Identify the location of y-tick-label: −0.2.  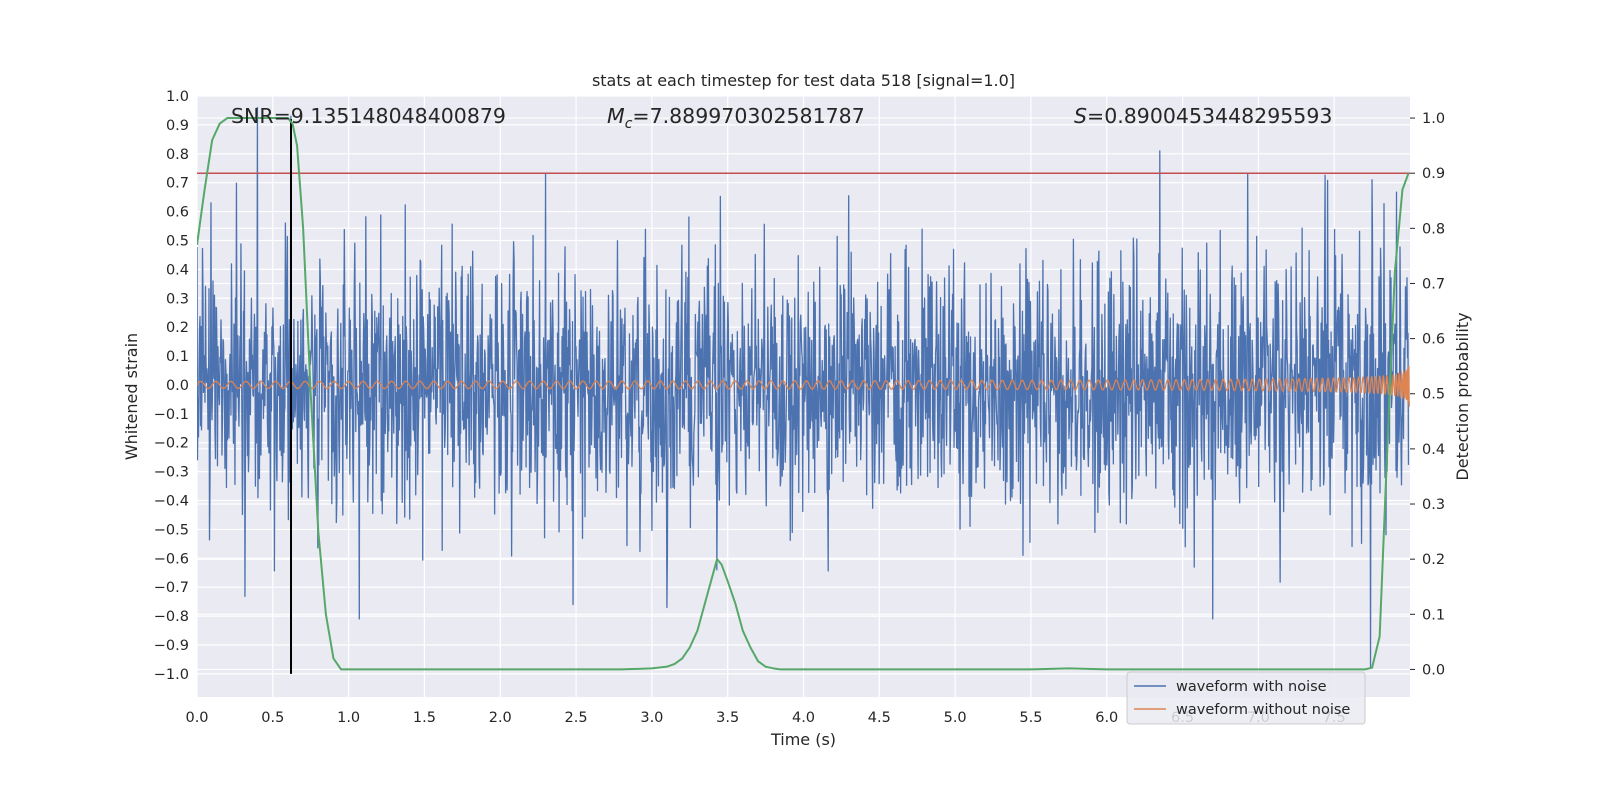
(171, 444).